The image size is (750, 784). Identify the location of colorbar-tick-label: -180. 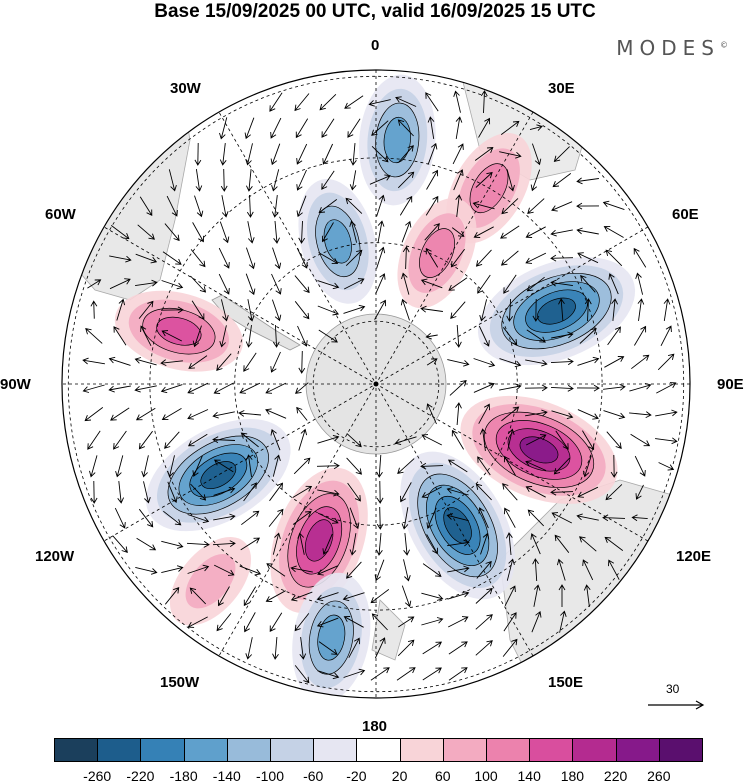
(183, 776).